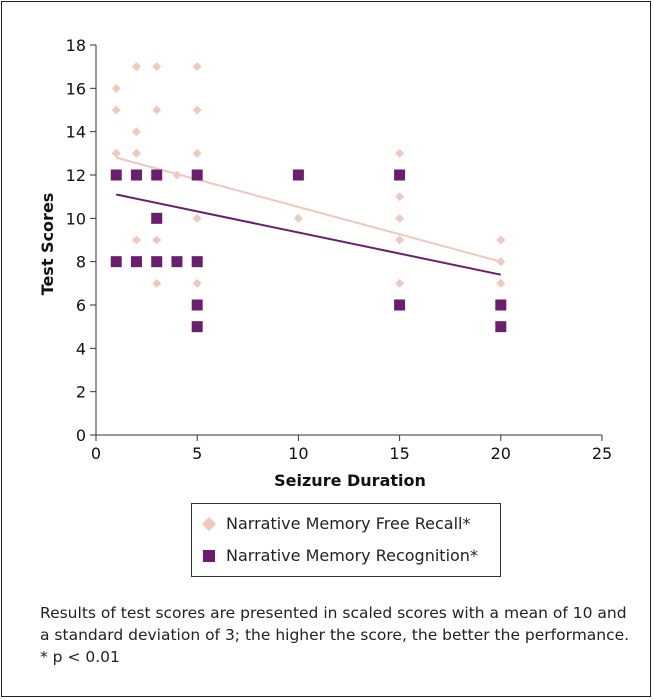  What do you see at coordinates (399, 453) in the screenshot?
I see `x-tick-label: 15` at bounding box center [399, 453].